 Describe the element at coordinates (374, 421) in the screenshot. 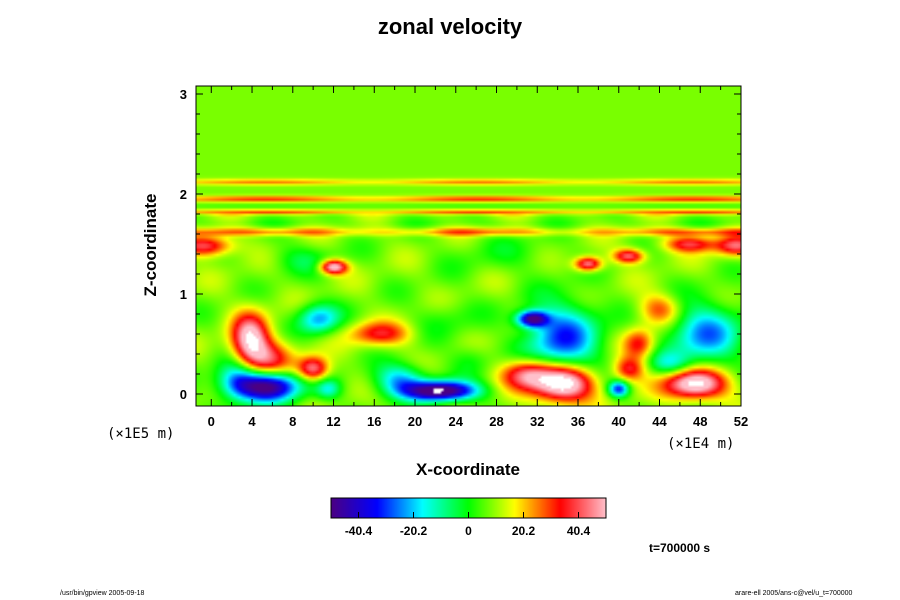

I see `x-tick-label: 16` at that location.